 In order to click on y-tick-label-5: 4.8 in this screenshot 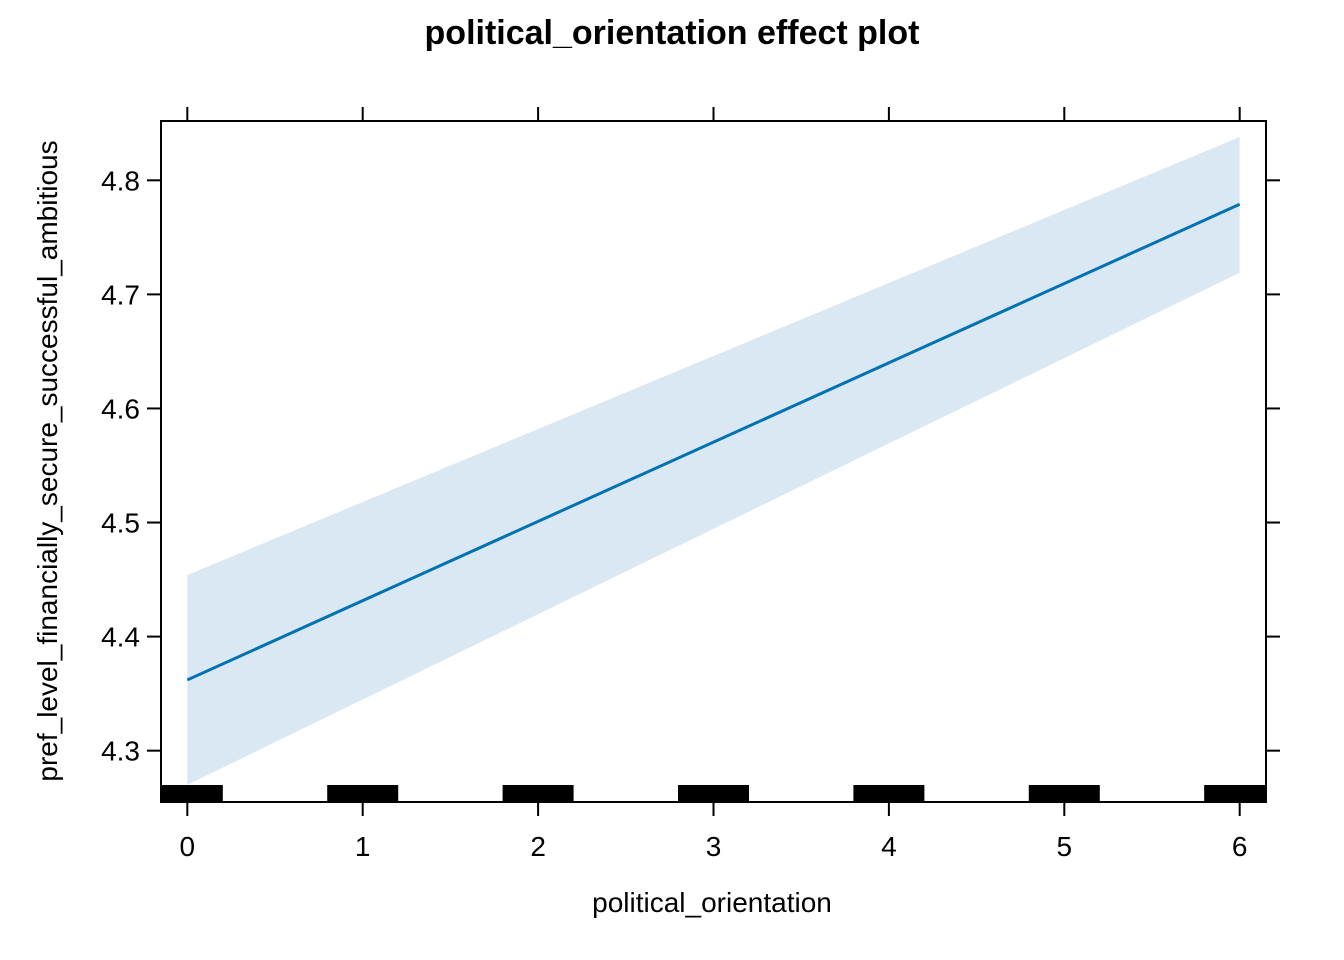, I will do `click(120, 180)`.